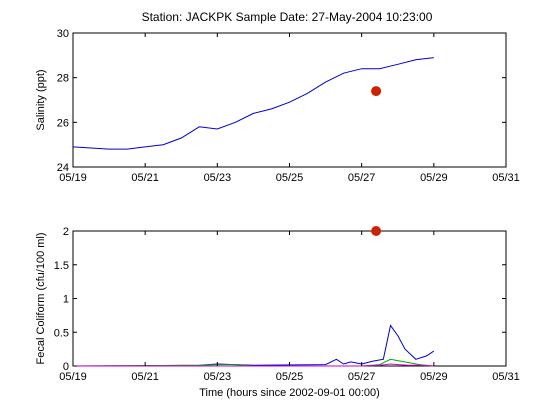 Image resolution: width=560 pixels, height=420 pixels. Describe the element at coordinates (289, 393) in the screenshot. I see `x-axis-label: Time (hours since 2002-09-01 00:00)` at that location.